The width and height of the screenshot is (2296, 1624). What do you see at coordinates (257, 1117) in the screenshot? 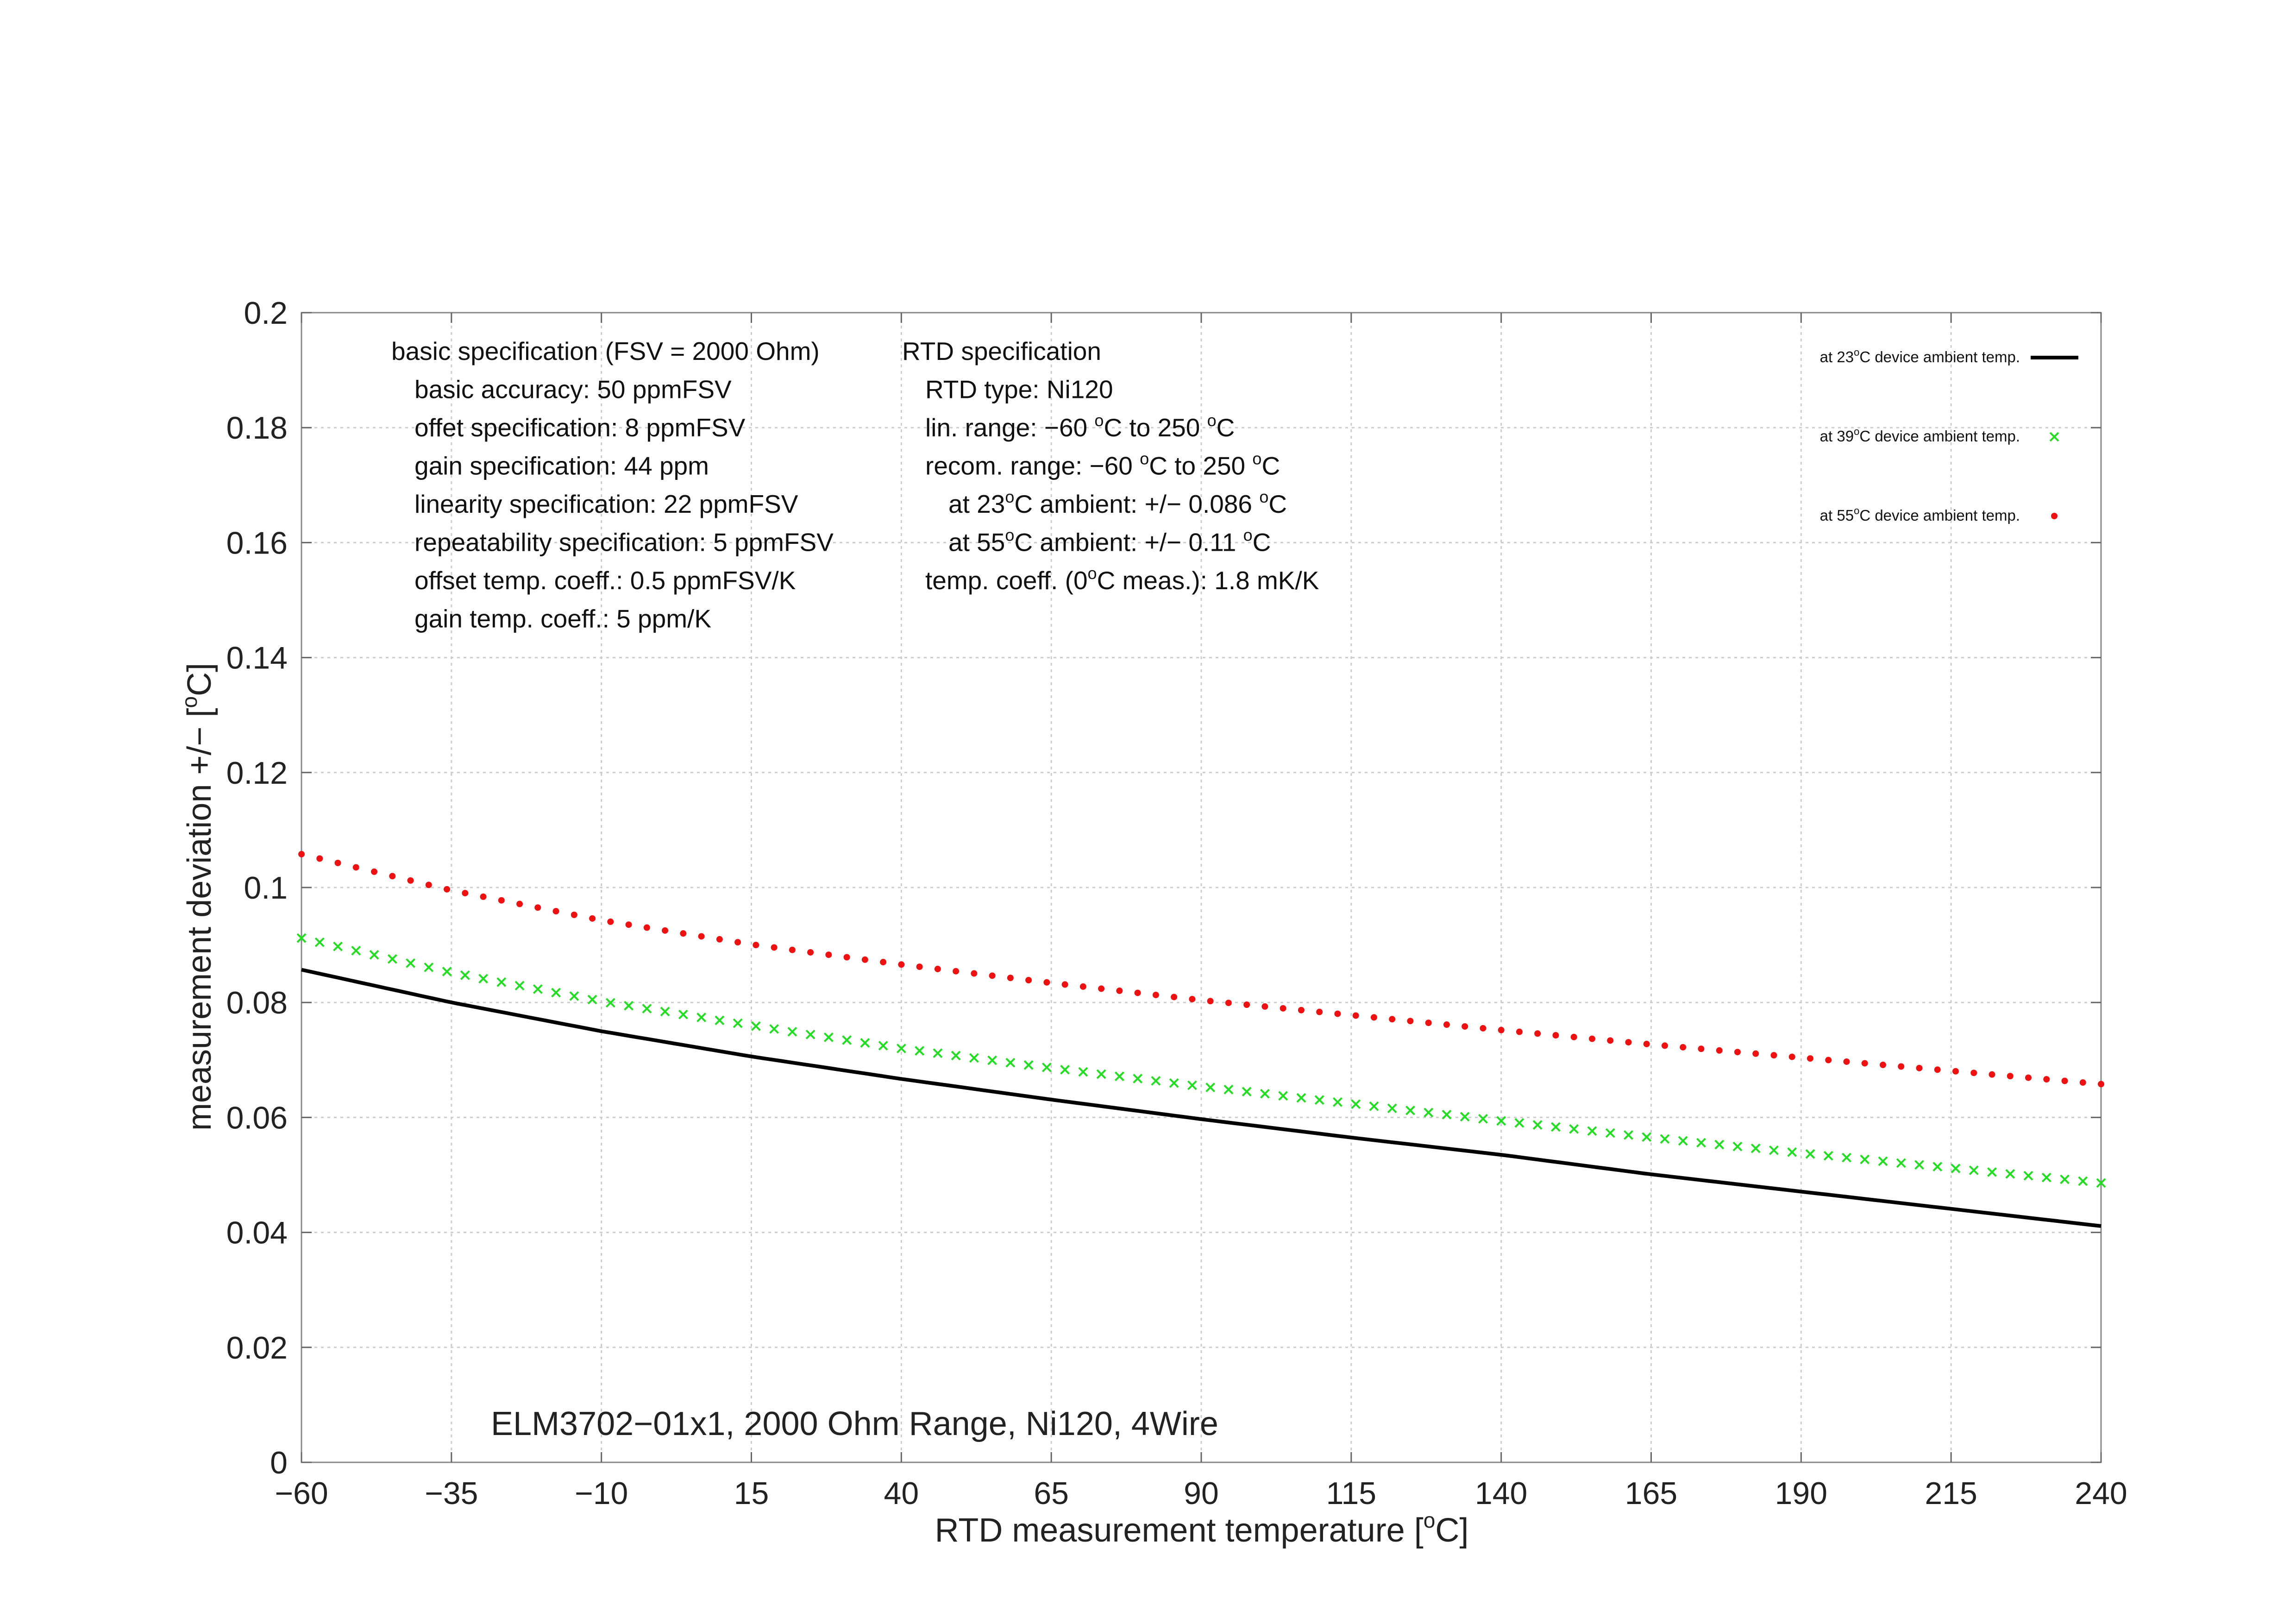
I see `y-tick-label: 0.06` at bounding box center [257, 1117].